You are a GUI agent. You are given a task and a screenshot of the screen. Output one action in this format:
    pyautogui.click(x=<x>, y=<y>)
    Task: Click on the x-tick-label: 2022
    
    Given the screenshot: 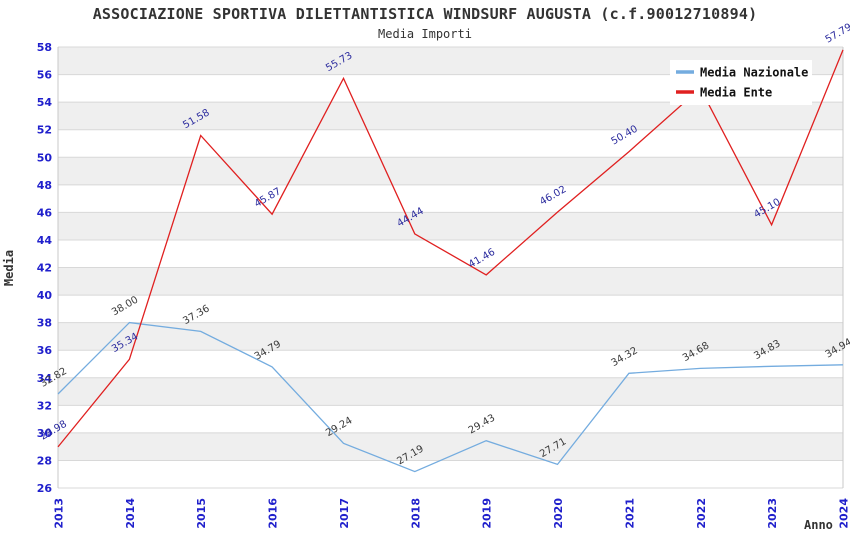 What is the action you would take?
    pyautogui.click(x=701, y=513)
    